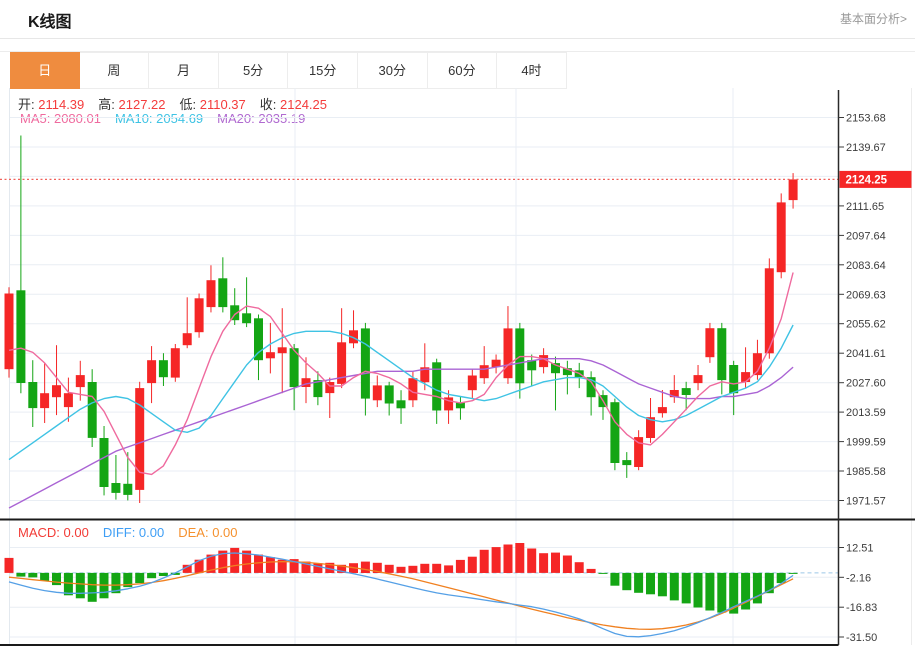 The image size is (915, 651). I want to click on ohlc-legend: 开: 2114.39 高: 2127.22 低: 2110.37 收: 2124.25, so click(179, 103).